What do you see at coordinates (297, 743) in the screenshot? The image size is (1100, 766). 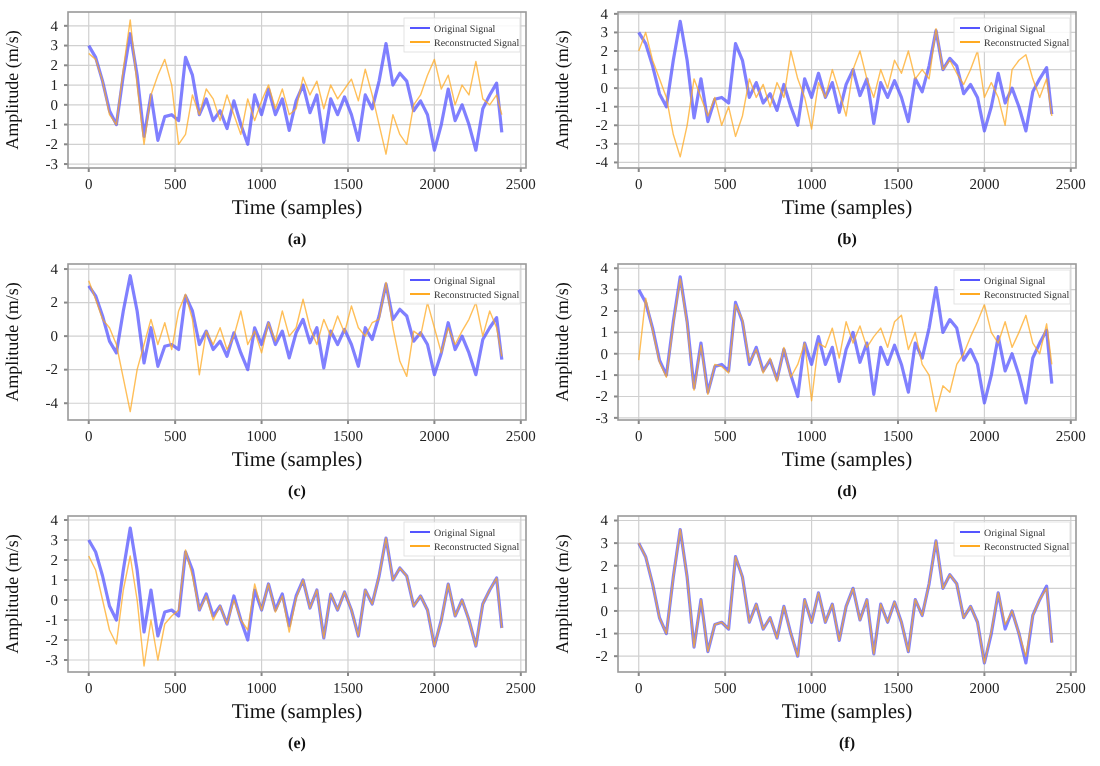 I see `text: (e)` at bounding box center [297, 743].